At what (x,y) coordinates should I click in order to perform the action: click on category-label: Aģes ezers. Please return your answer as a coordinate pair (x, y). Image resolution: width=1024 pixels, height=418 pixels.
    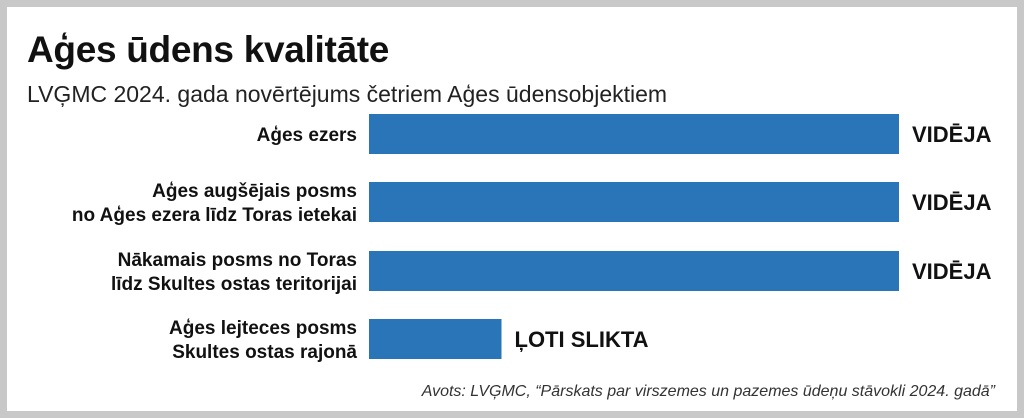
    Looking at the image, I should click on (307, 135).